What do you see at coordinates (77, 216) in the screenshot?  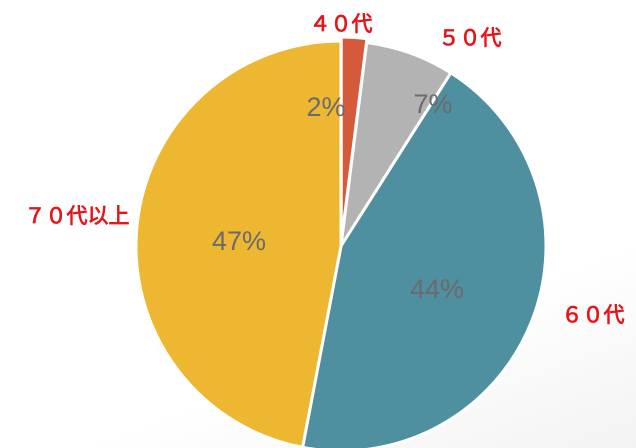 I see `pie-category-label: ７０代以上` at bounding box center [77, 216].